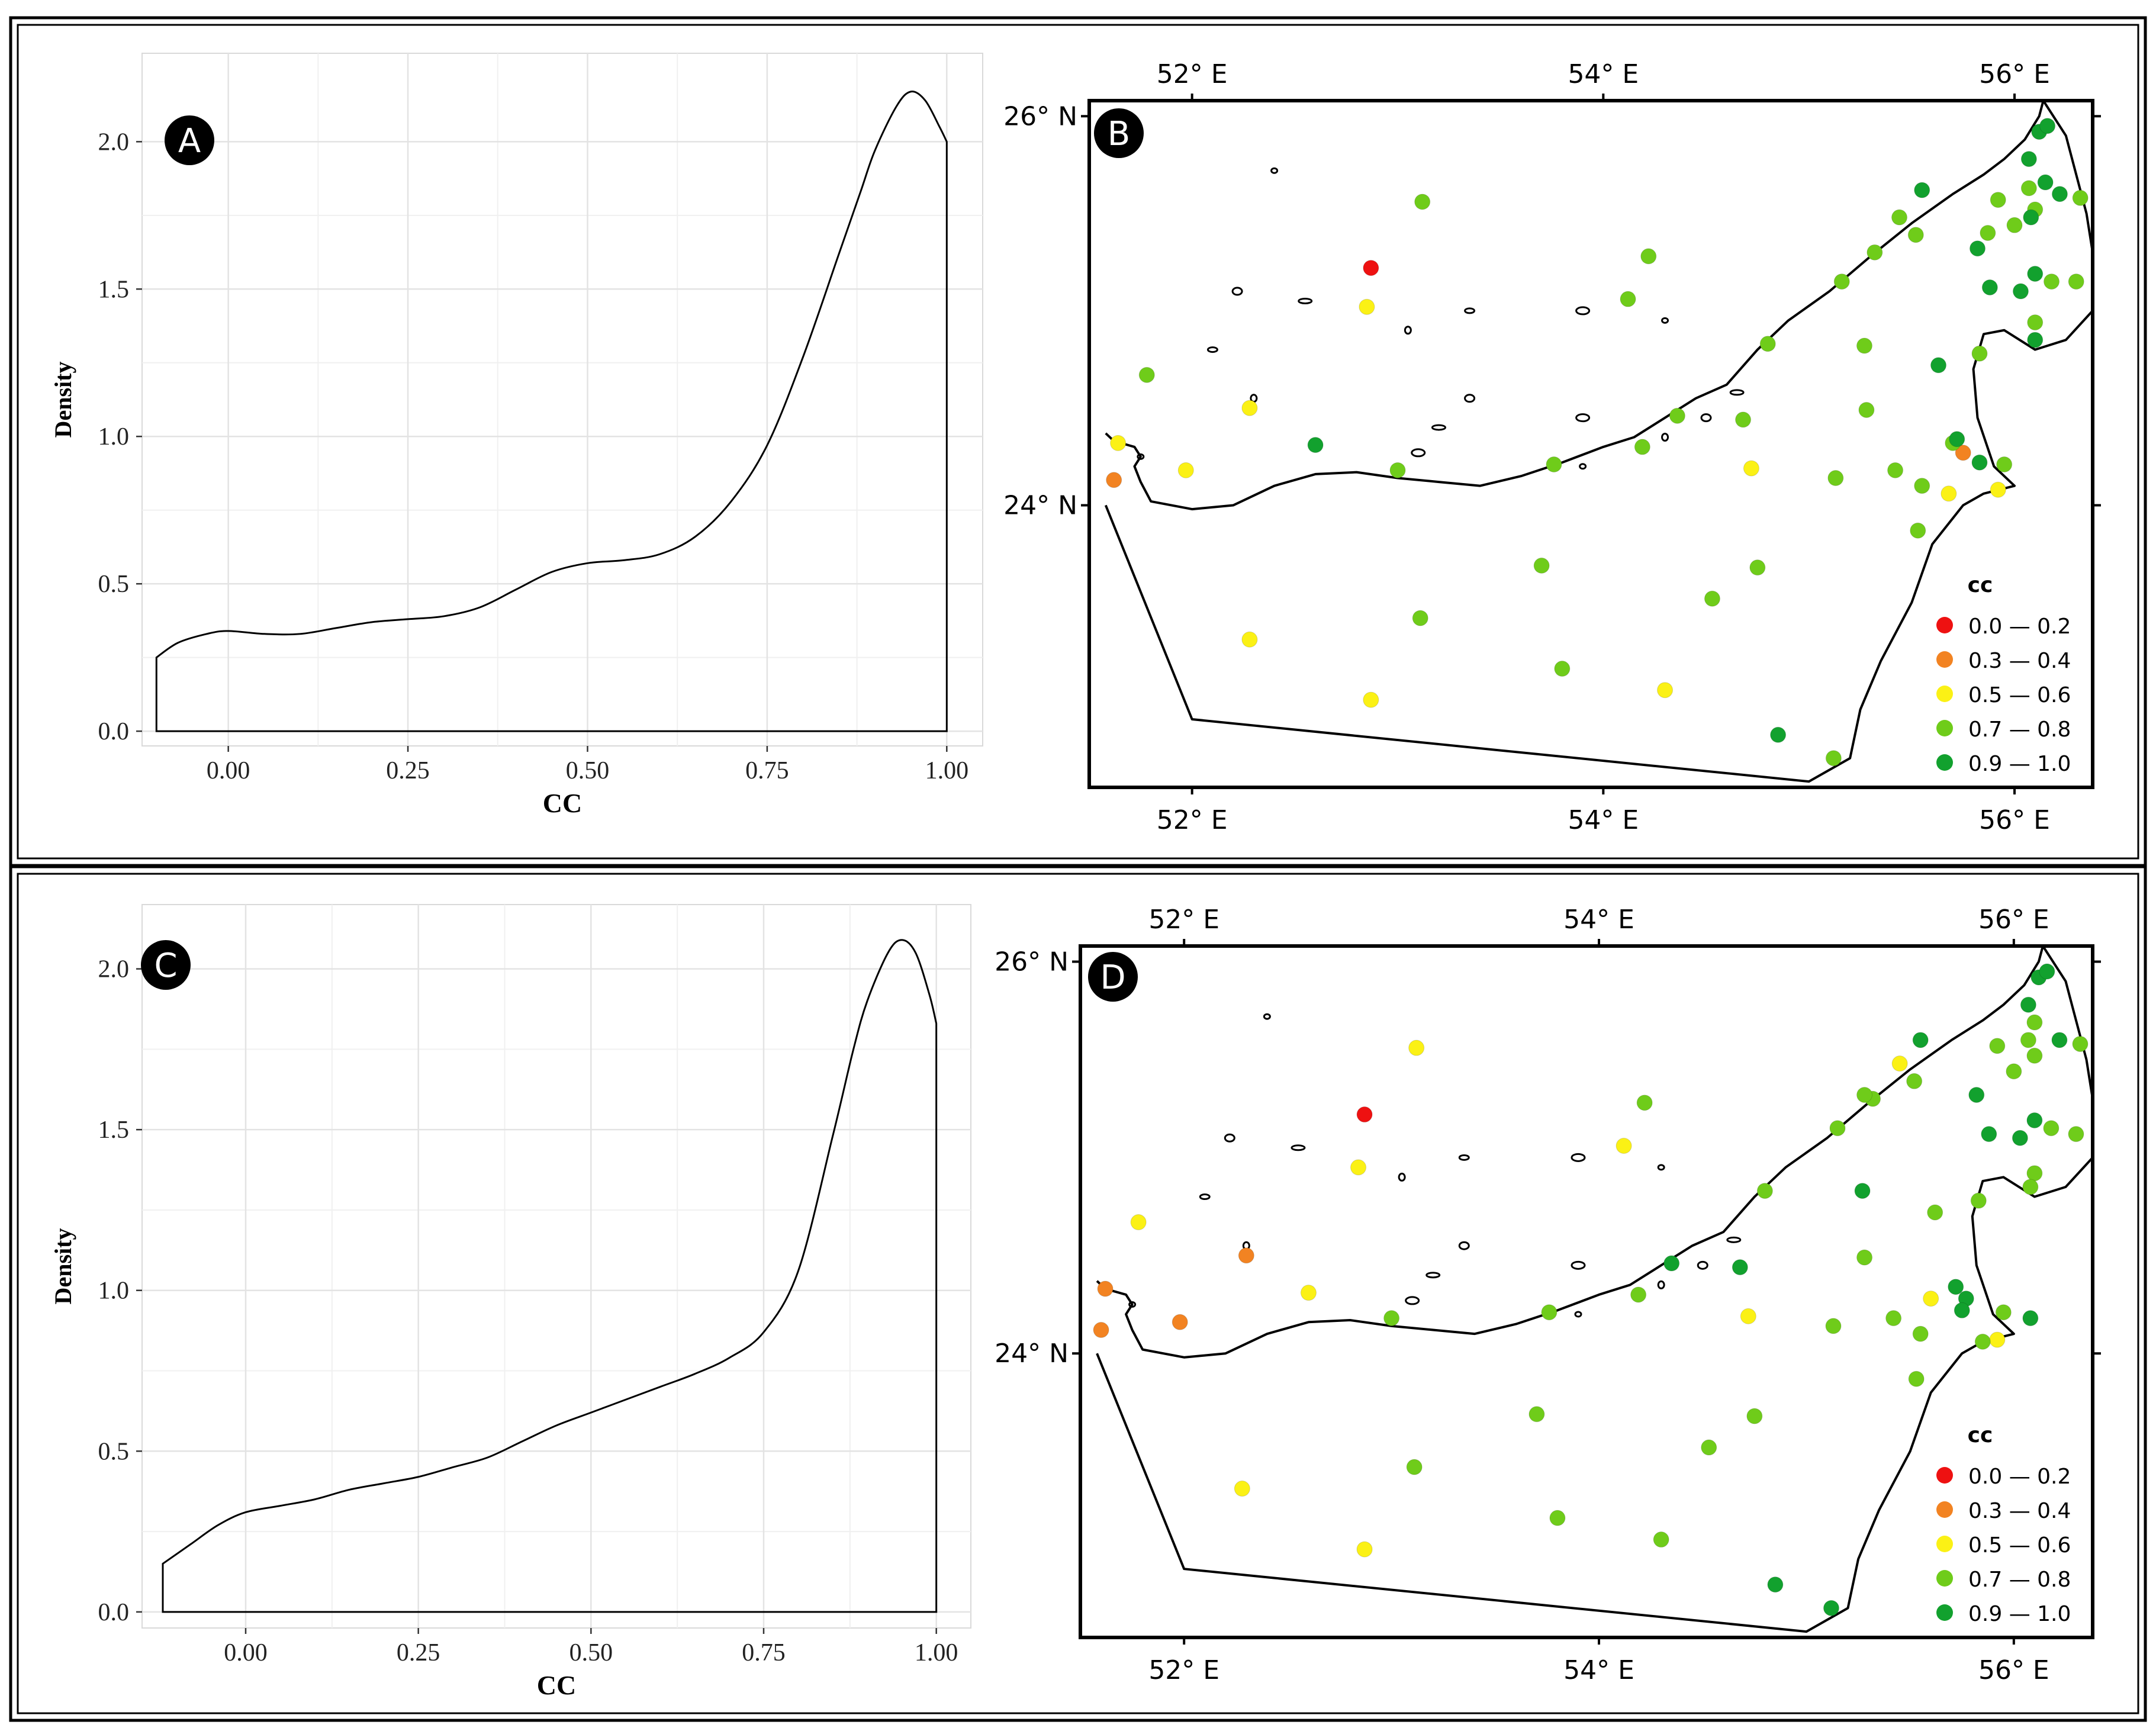  Describe the element at coordinates (1598, 1670) in the screenshot. I see `lon-label-bottom: 54° E` at that location.